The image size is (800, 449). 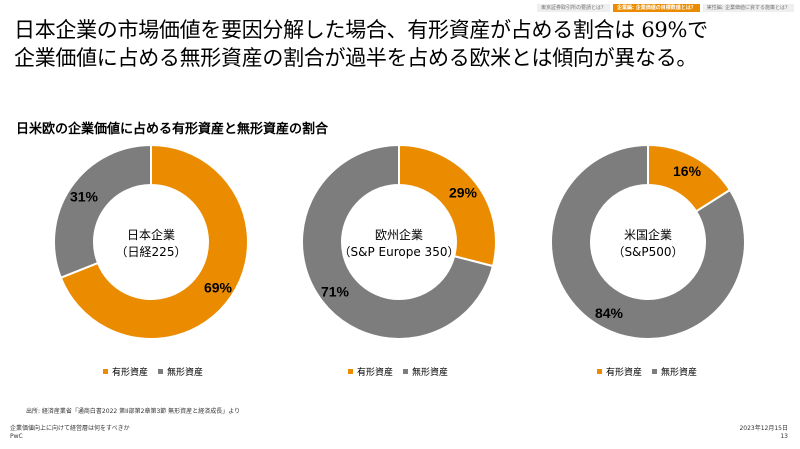 What do you see at coordinates (647, 371) in the screenshot?
I see `legend-us: 有形資産 無形資産` at bounding box center [647, 371].